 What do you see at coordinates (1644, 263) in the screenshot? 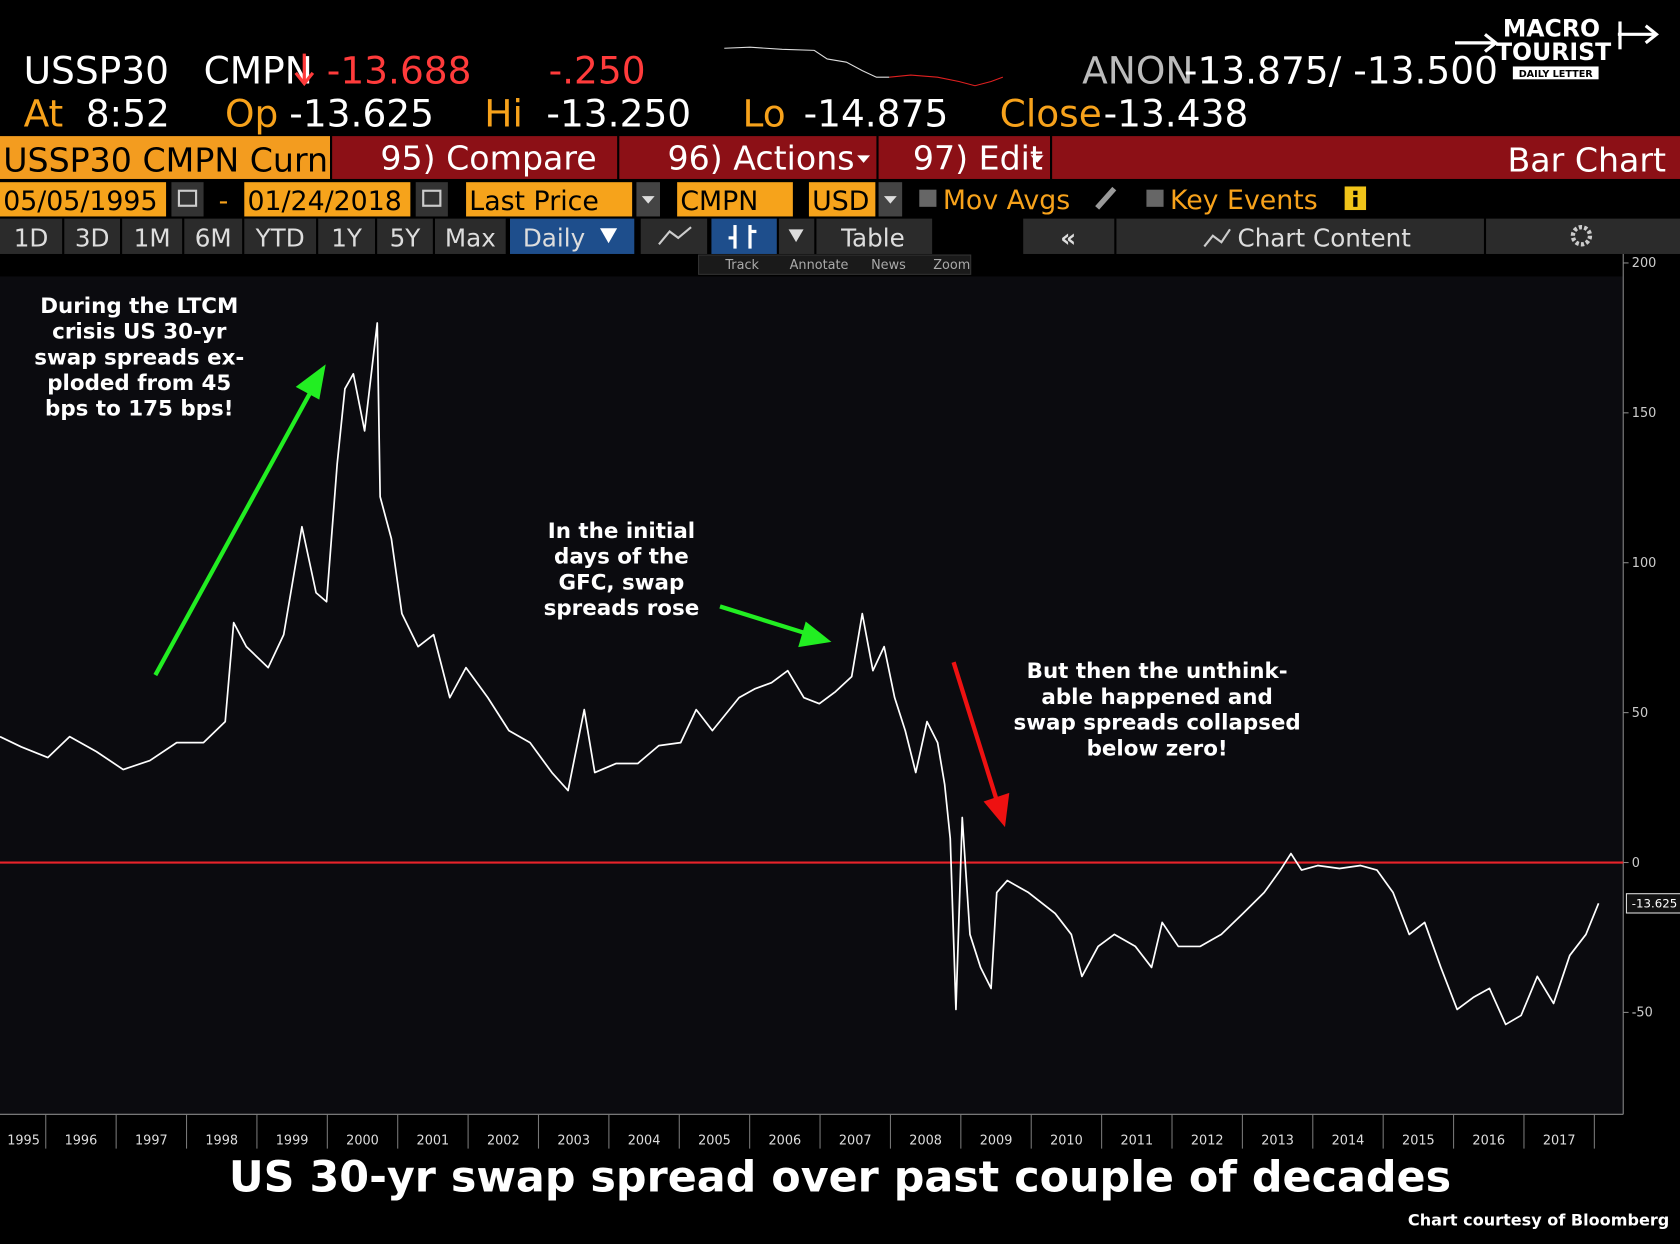
I see `y-tick-label: 200` at bounding box center [1644, 263].